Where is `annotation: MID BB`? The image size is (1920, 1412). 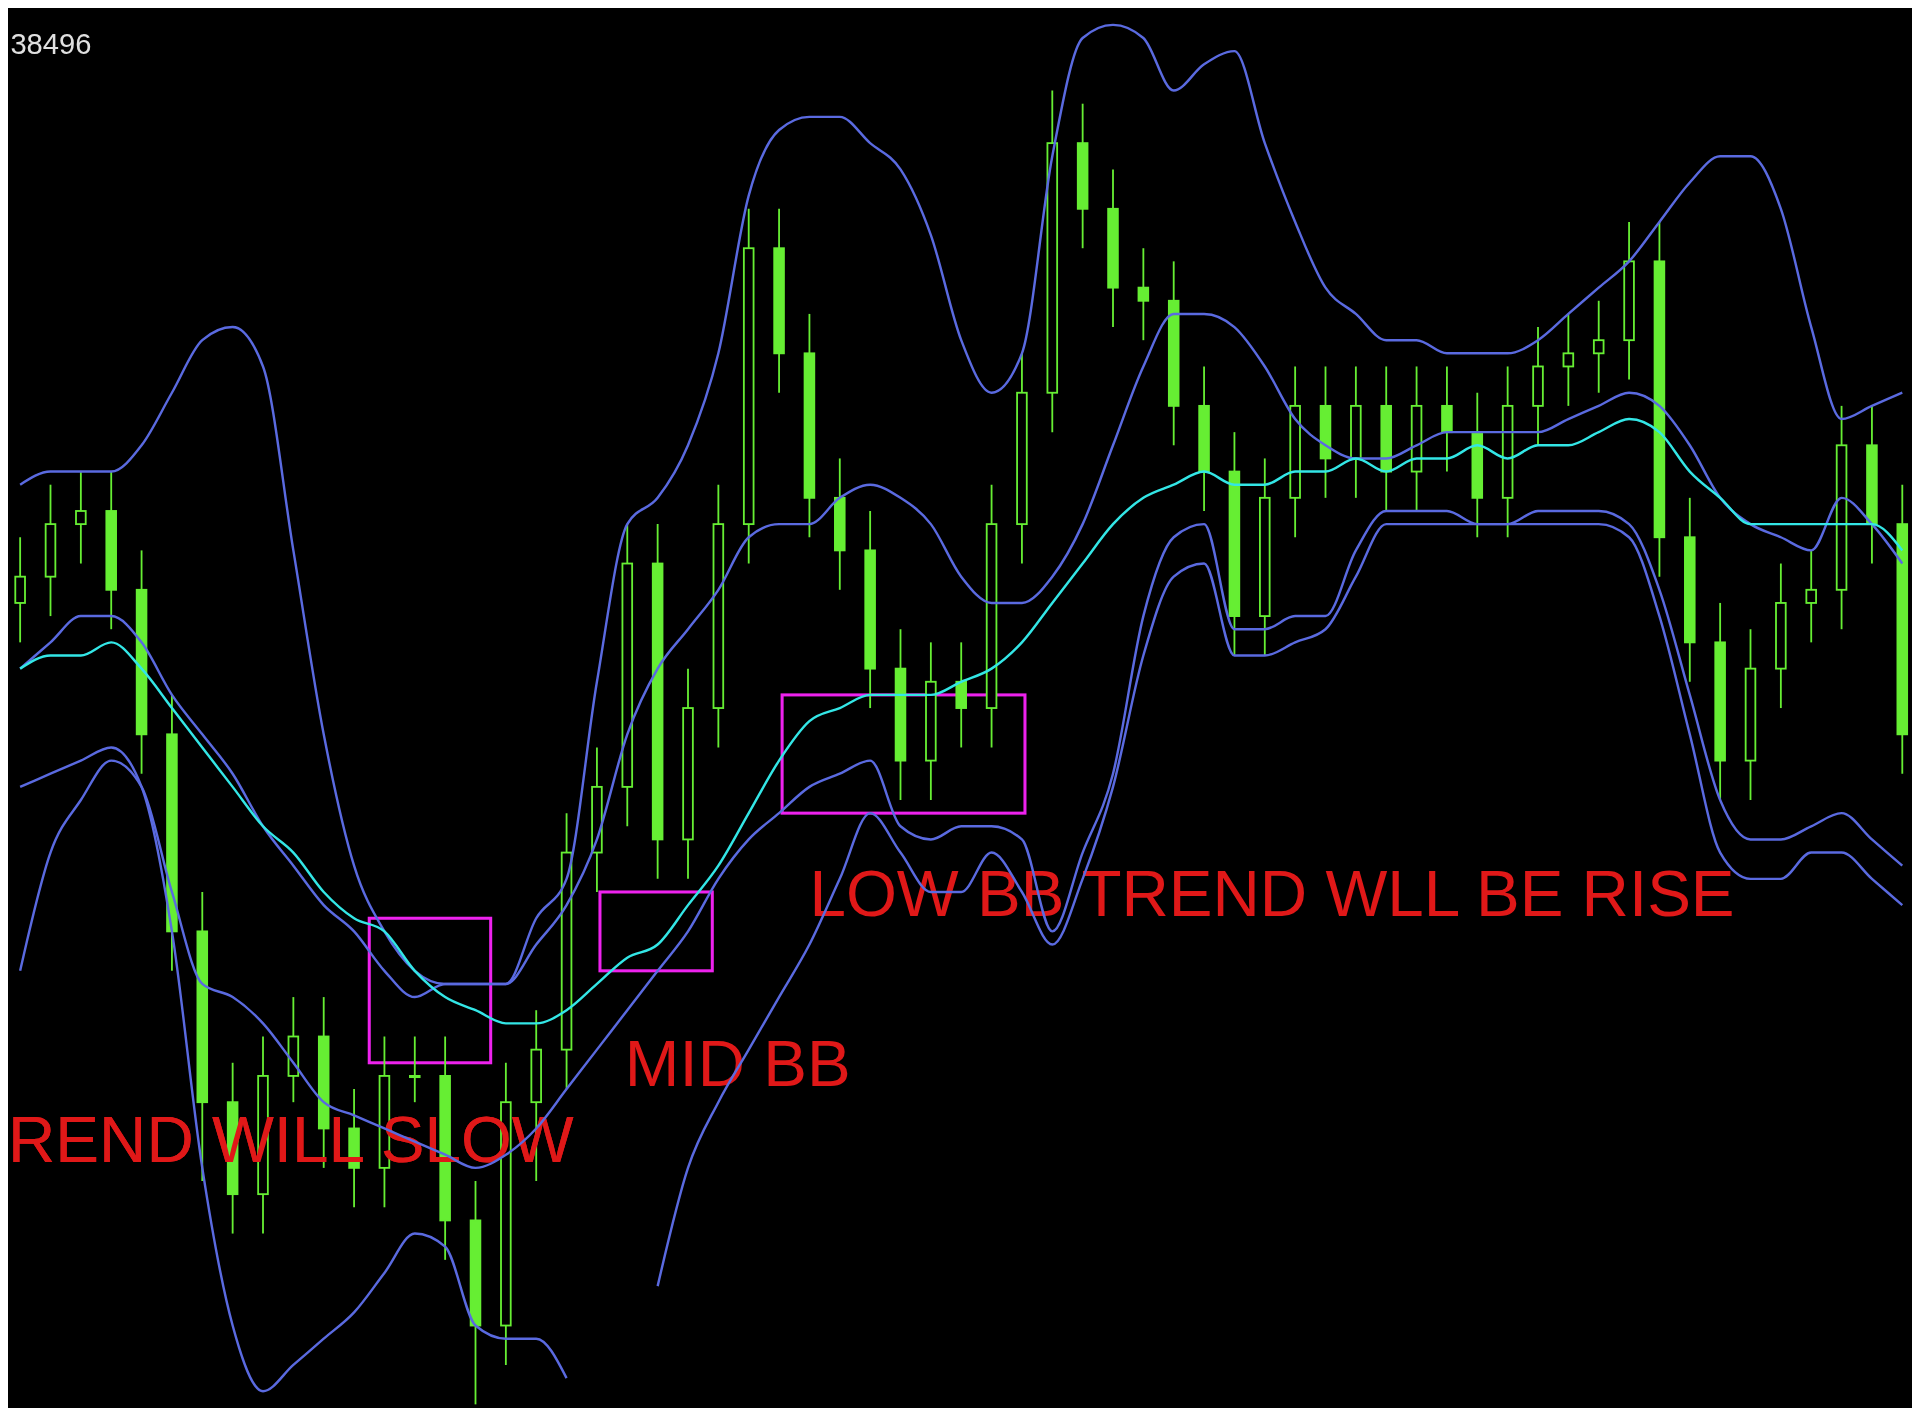 annotation: MID BB is located at coordinates (737, 1064).